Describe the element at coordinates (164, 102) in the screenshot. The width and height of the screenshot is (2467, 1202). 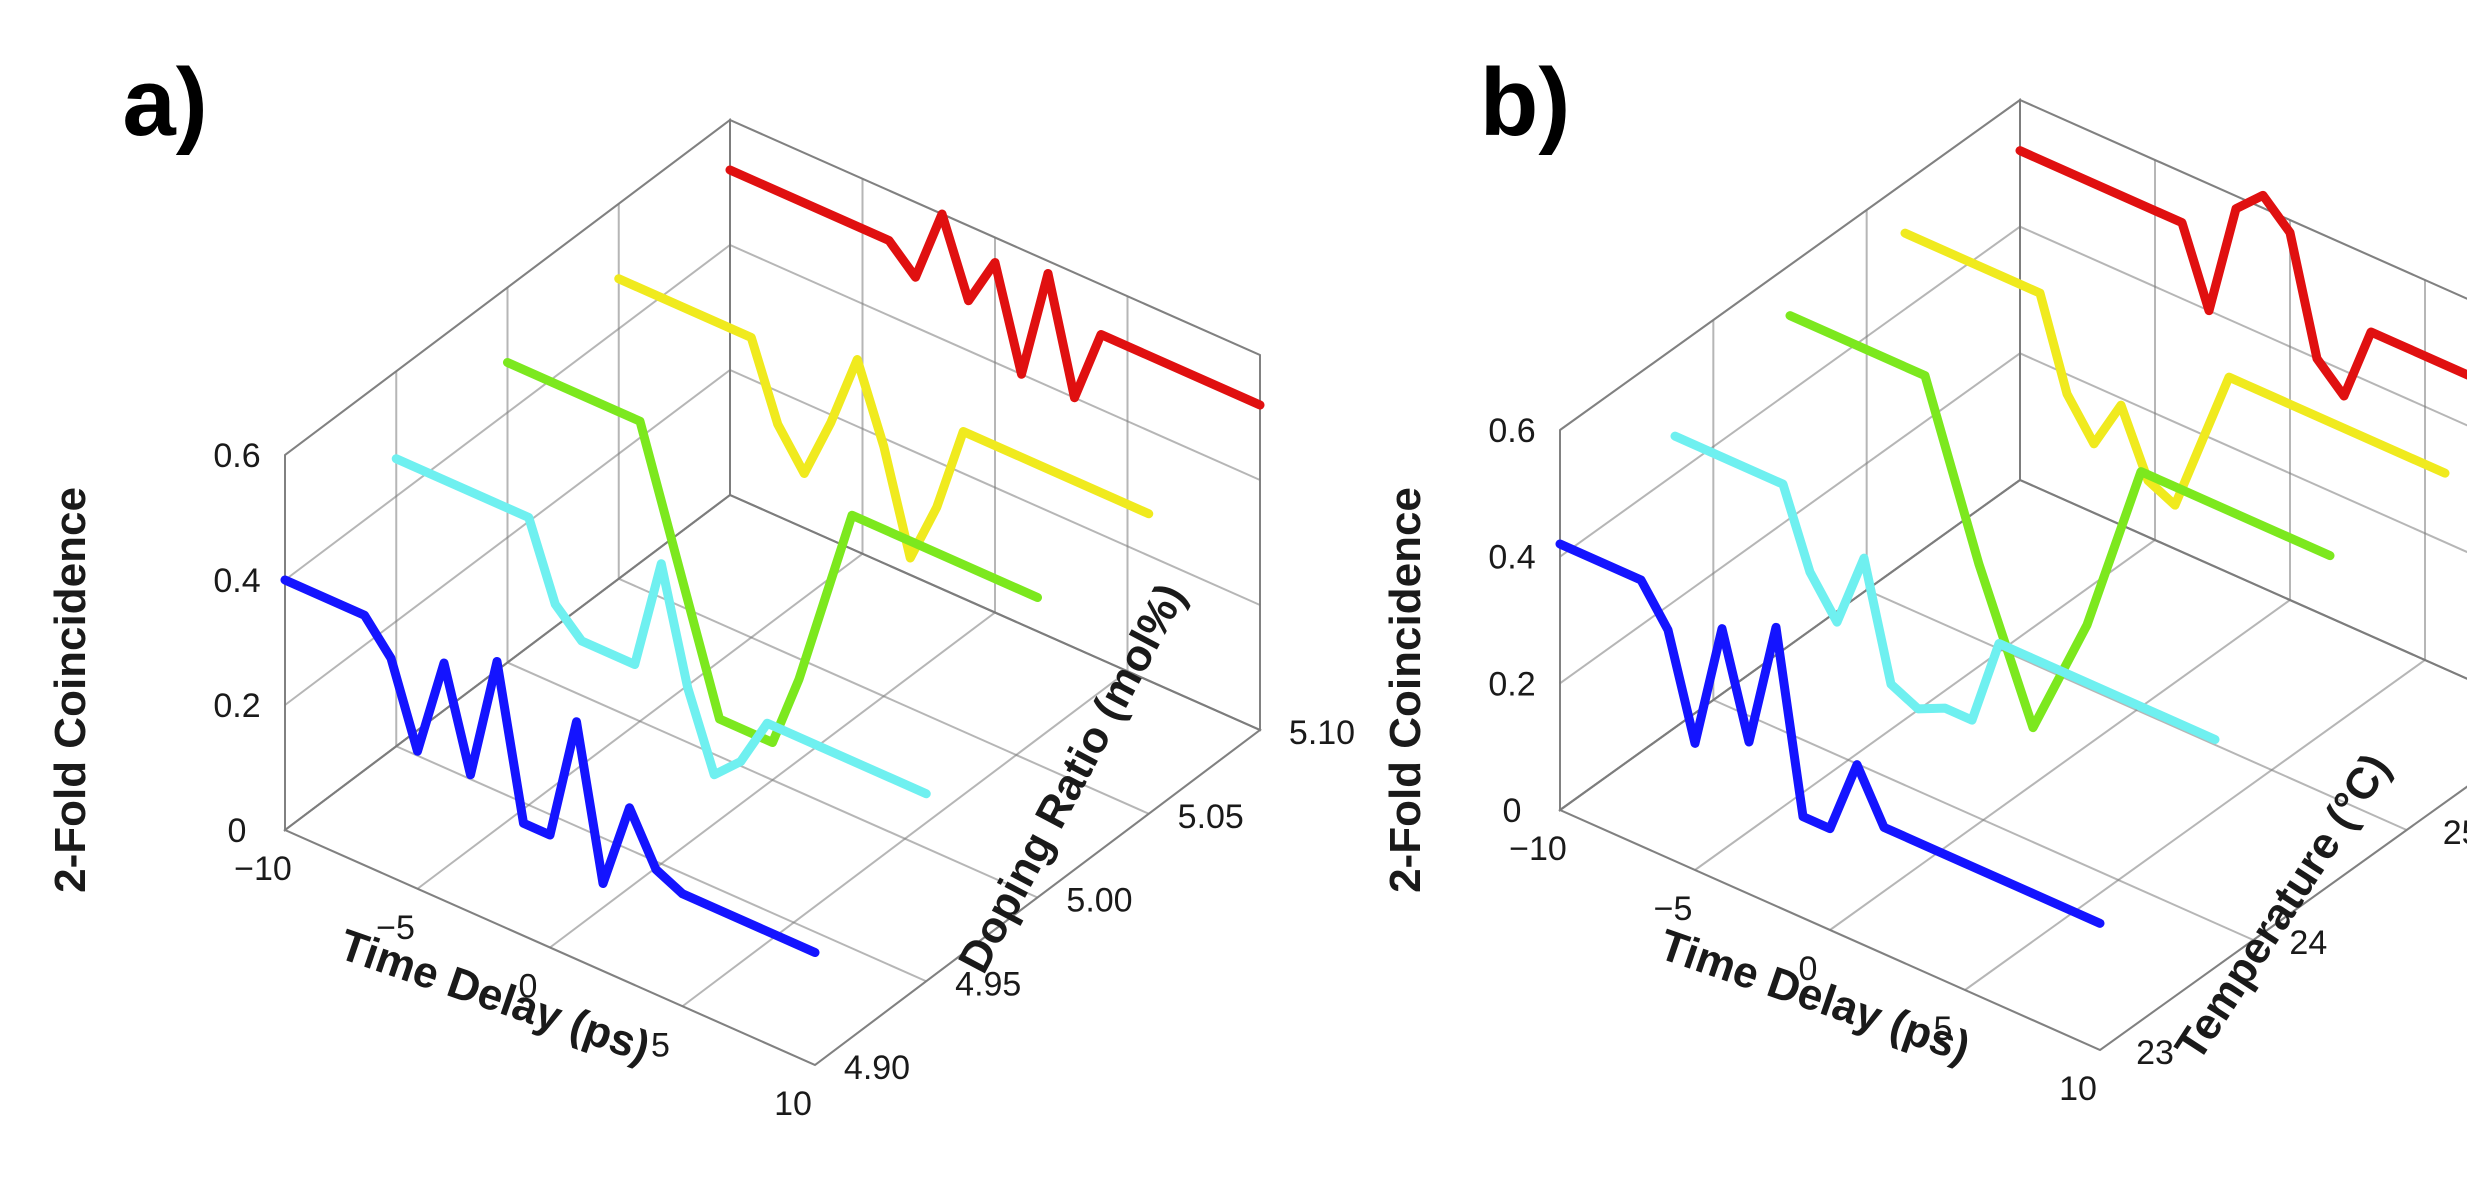
I see `panel-label: a)` at that location.